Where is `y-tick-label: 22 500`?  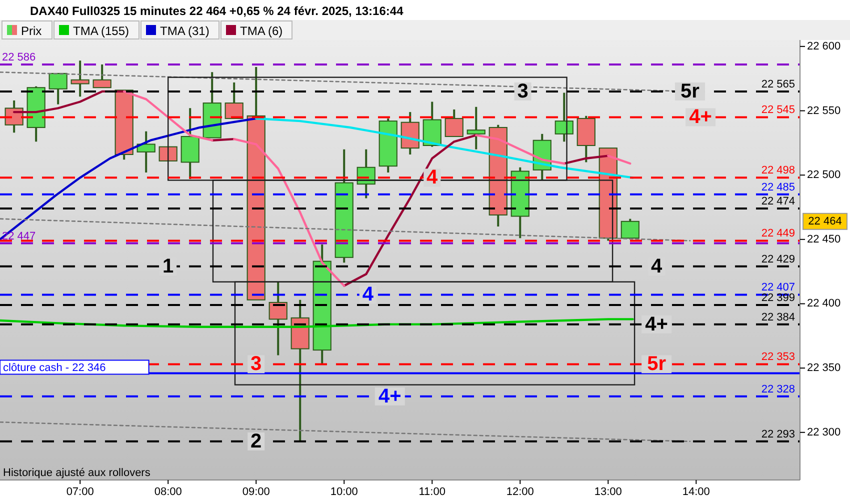
y-tick-label: 22 500 is located at coordinates (824, 175).